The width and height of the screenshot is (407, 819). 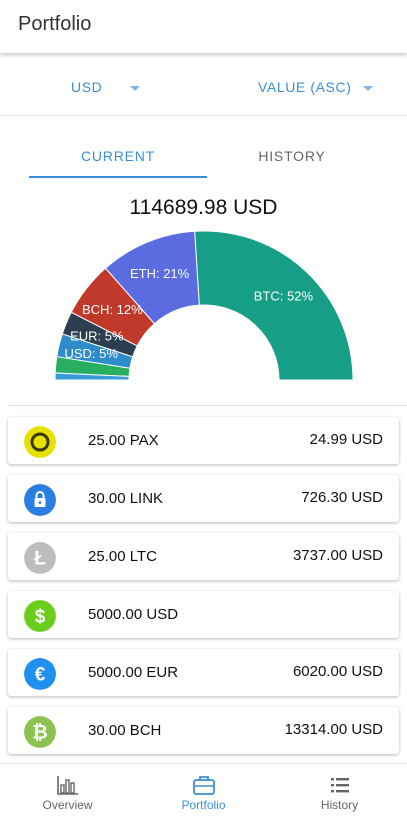 I want to click on list-icon, so click(x=340, y=785).